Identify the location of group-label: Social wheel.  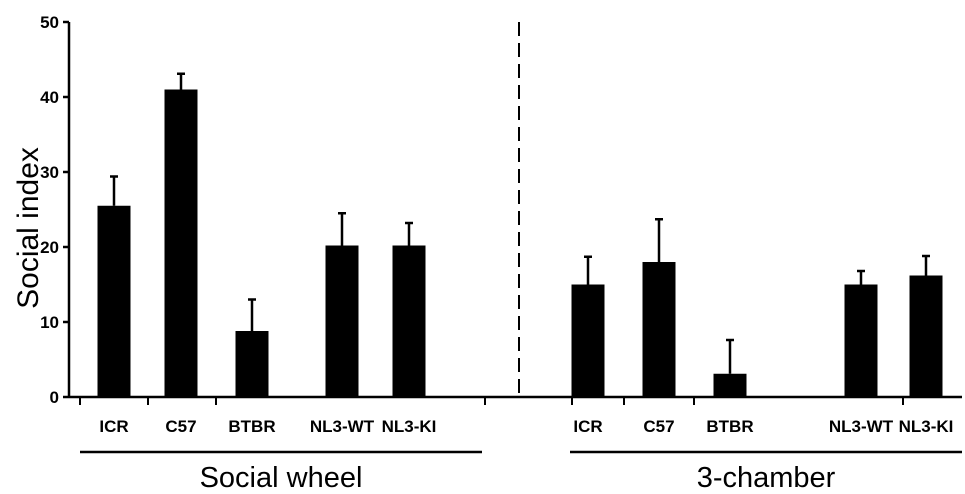
(281, 478).